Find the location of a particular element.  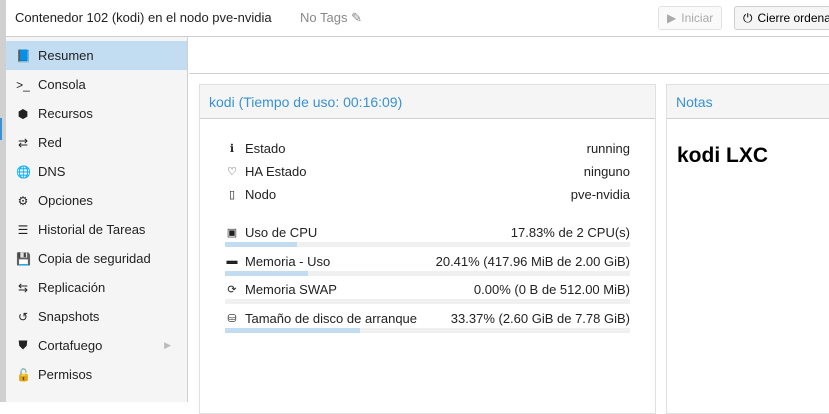

info-estado: ℹ Estado running is located at coordinates (427, 148).